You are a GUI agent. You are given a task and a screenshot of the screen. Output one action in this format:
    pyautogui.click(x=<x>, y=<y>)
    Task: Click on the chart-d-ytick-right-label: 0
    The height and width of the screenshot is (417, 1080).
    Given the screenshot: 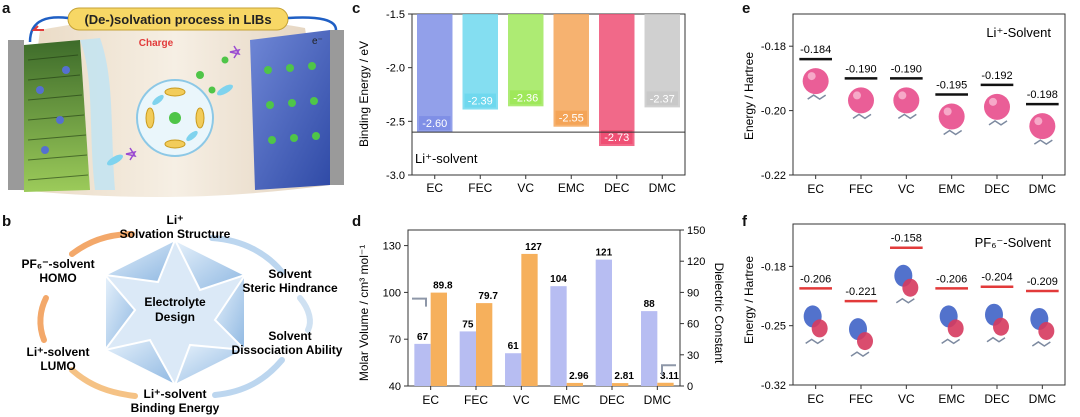 What is the action you would take?
    pyautogui.click(x=690, y=387)
    